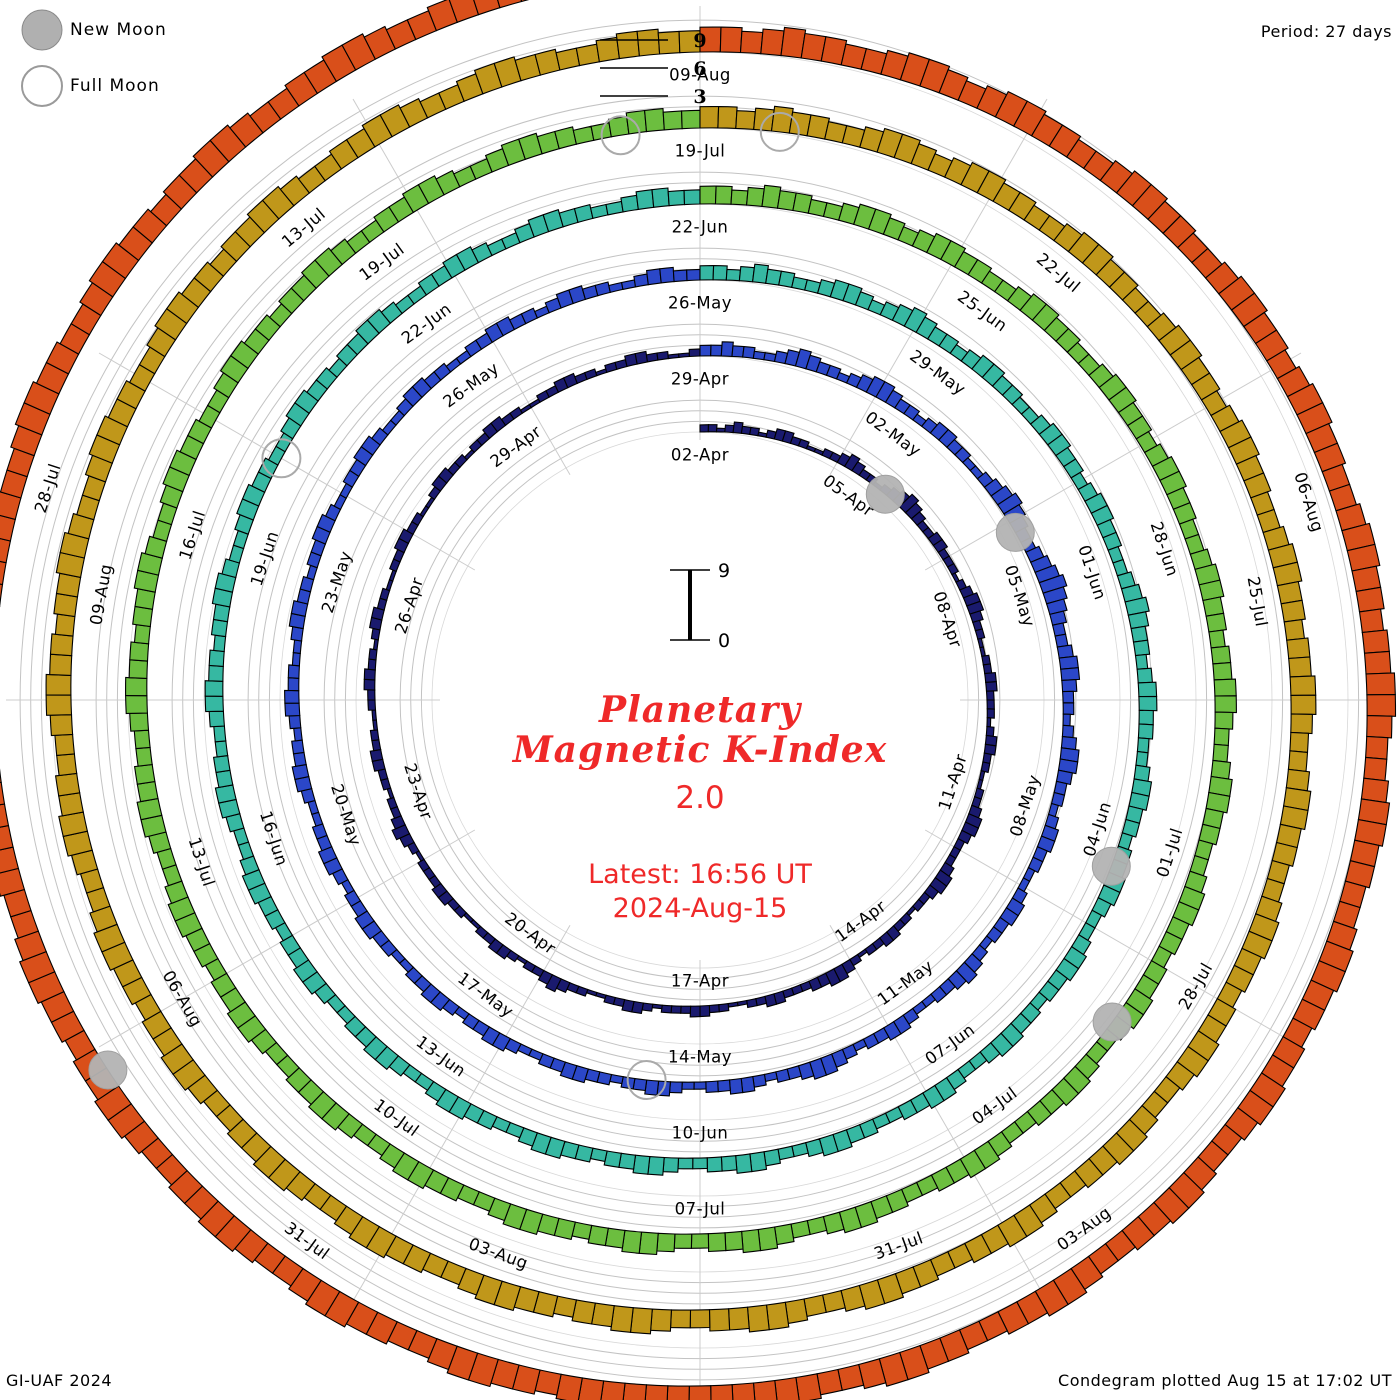  I want to click on legend-new-moon-label: New Moon, so click(118, 30).